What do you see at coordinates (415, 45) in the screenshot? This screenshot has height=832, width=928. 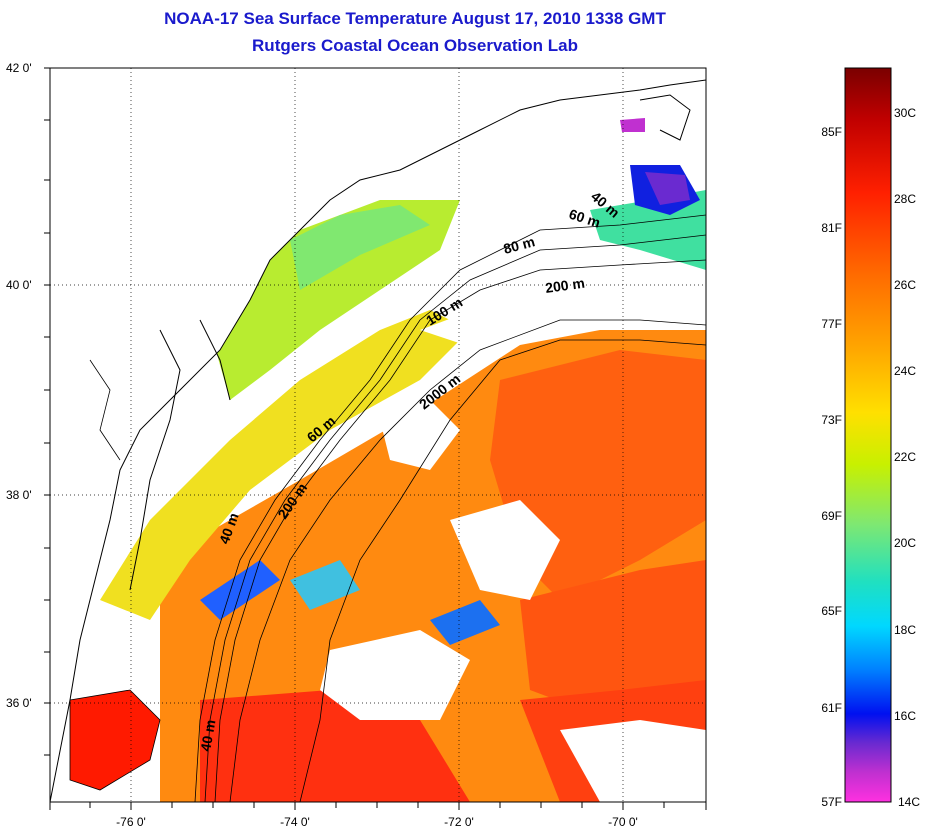 I see `map-subtitle: Rutgers Coastal Ocean Observation Lab` at bounding box center [415, 45].